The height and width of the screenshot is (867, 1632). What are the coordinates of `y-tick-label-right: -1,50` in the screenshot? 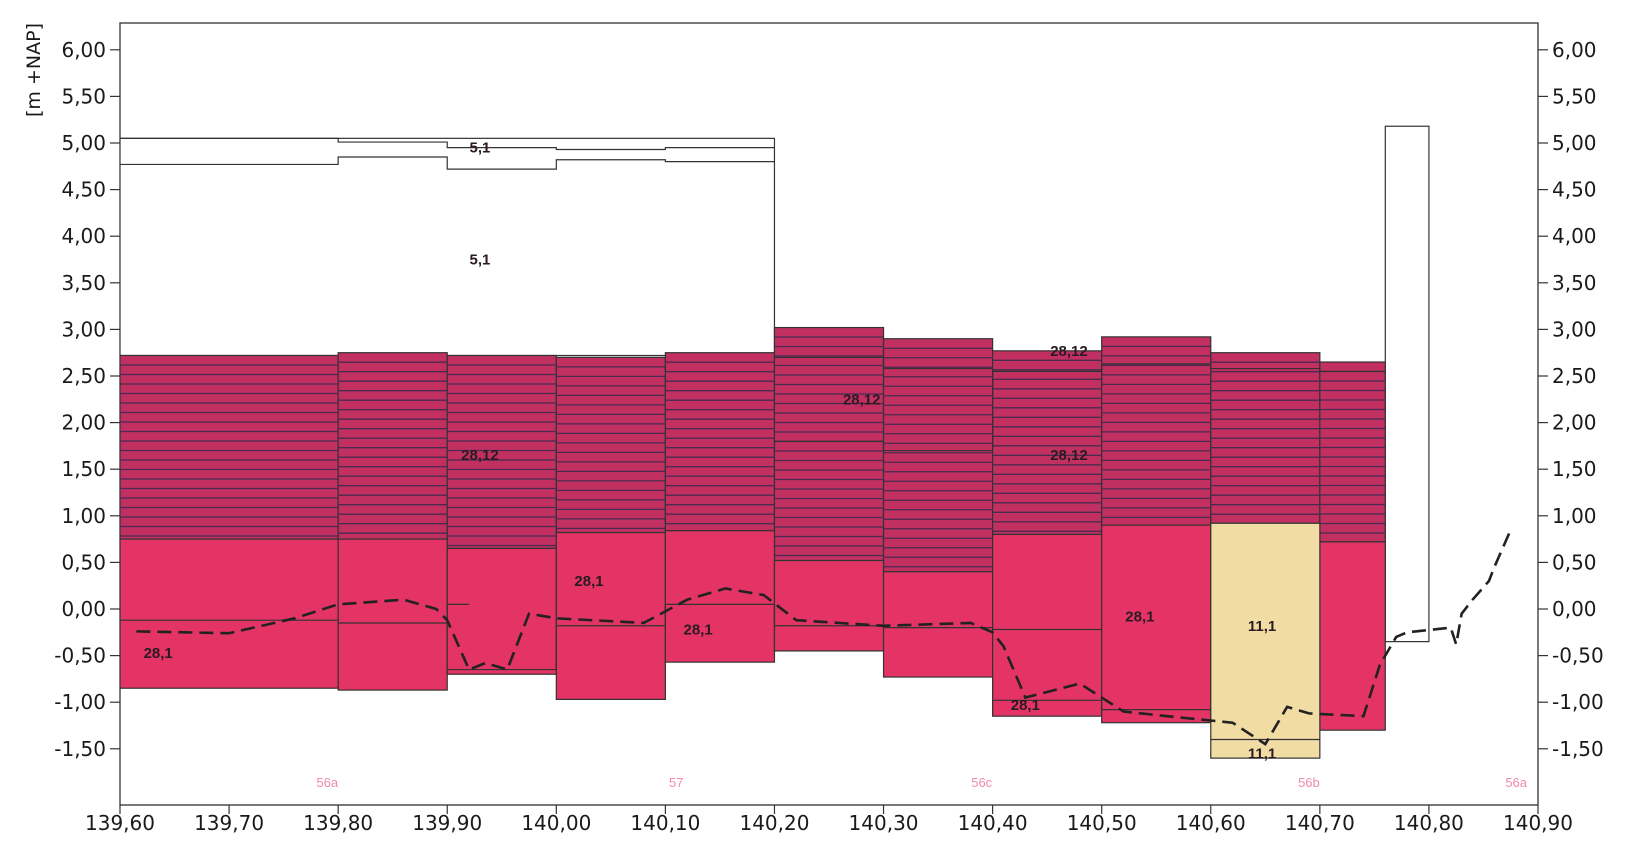 It's located at (1578, 749).